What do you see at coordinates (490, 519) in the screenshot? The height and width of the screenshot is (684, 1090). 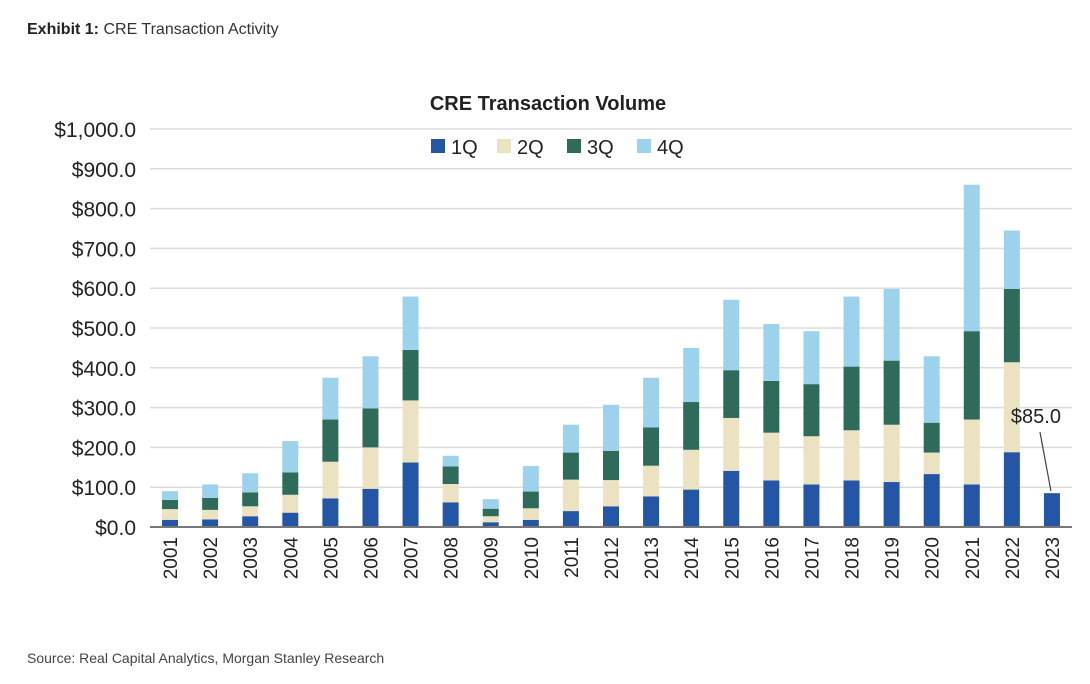 I see `bar-2Q-2009` at bounding box center [490, 519].